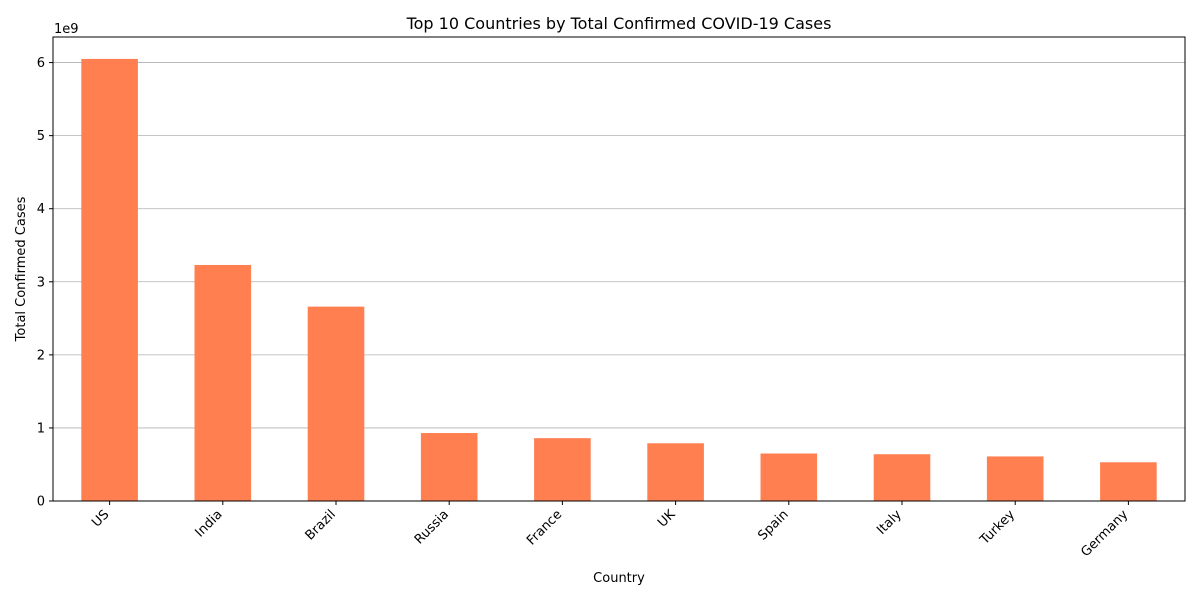  Describe the element at coordinates (100, 518) in the screenshot. I see `x-tick-label-us: US` at that location.